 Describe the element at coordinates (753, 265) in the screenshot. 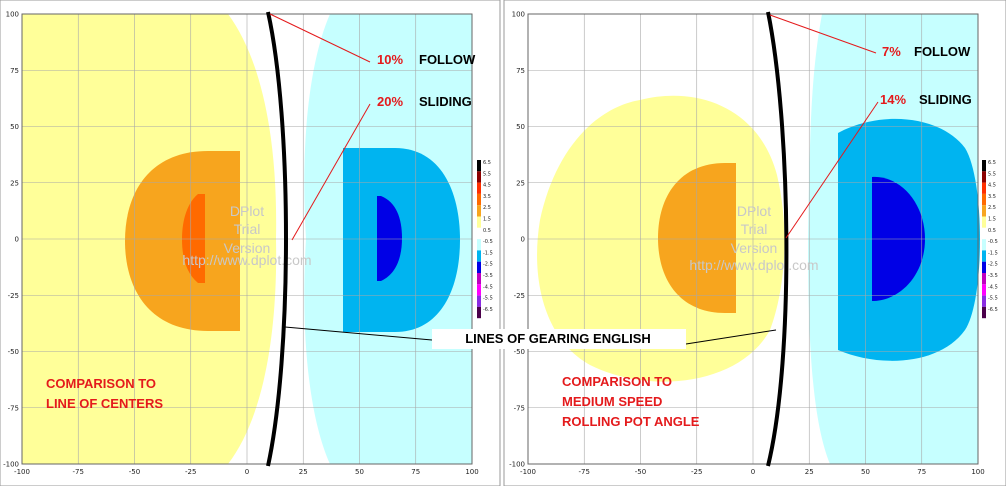

I see `watermark-text: http://www.dplot.com` at that location.